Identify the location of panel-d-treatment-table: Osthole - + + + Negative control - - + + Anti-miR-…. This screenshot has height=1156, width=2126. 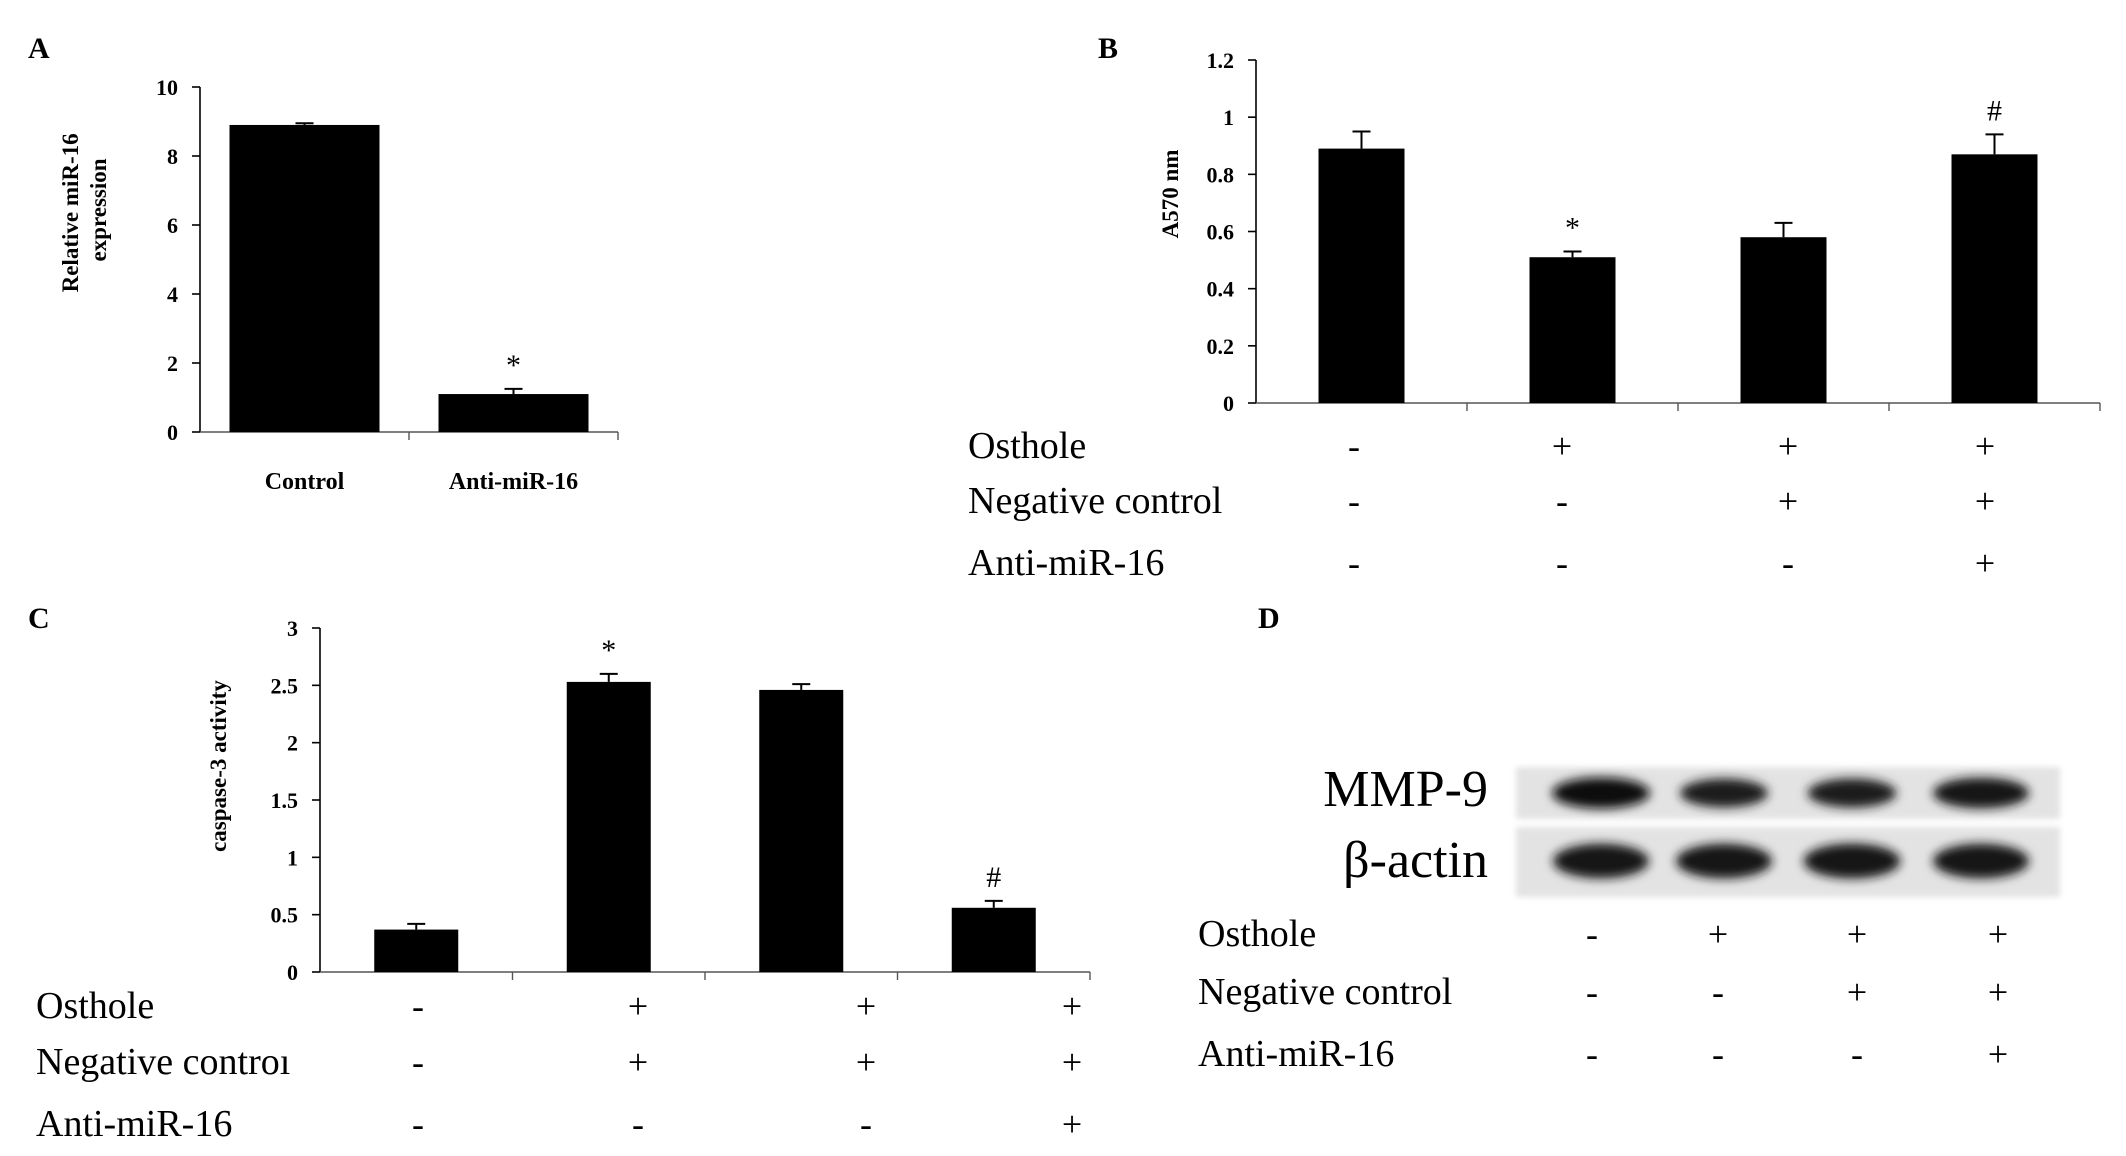
(1603, 994).